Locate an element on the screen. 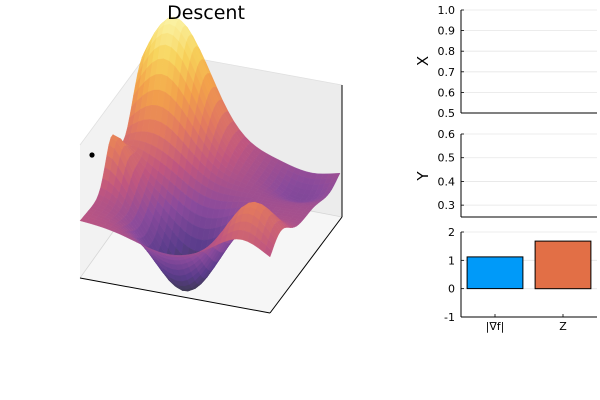  y-plot: 0.3 0.4 0.5 0.6 Y is located at coordinates (505, 173).